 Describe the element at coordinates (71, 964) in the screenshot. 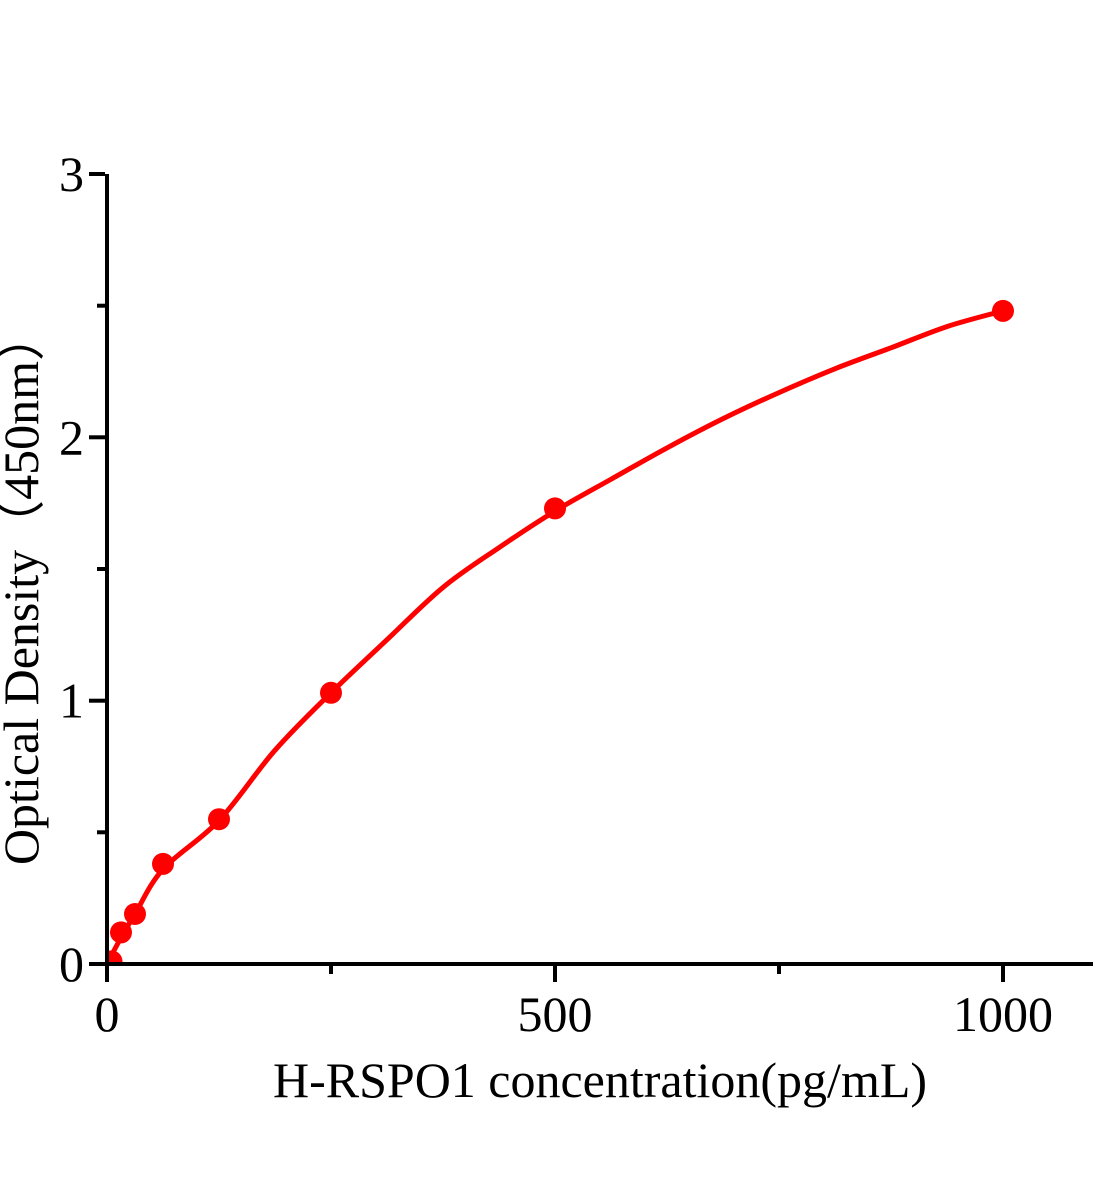

I see `y-tick-label: 0` at that location.